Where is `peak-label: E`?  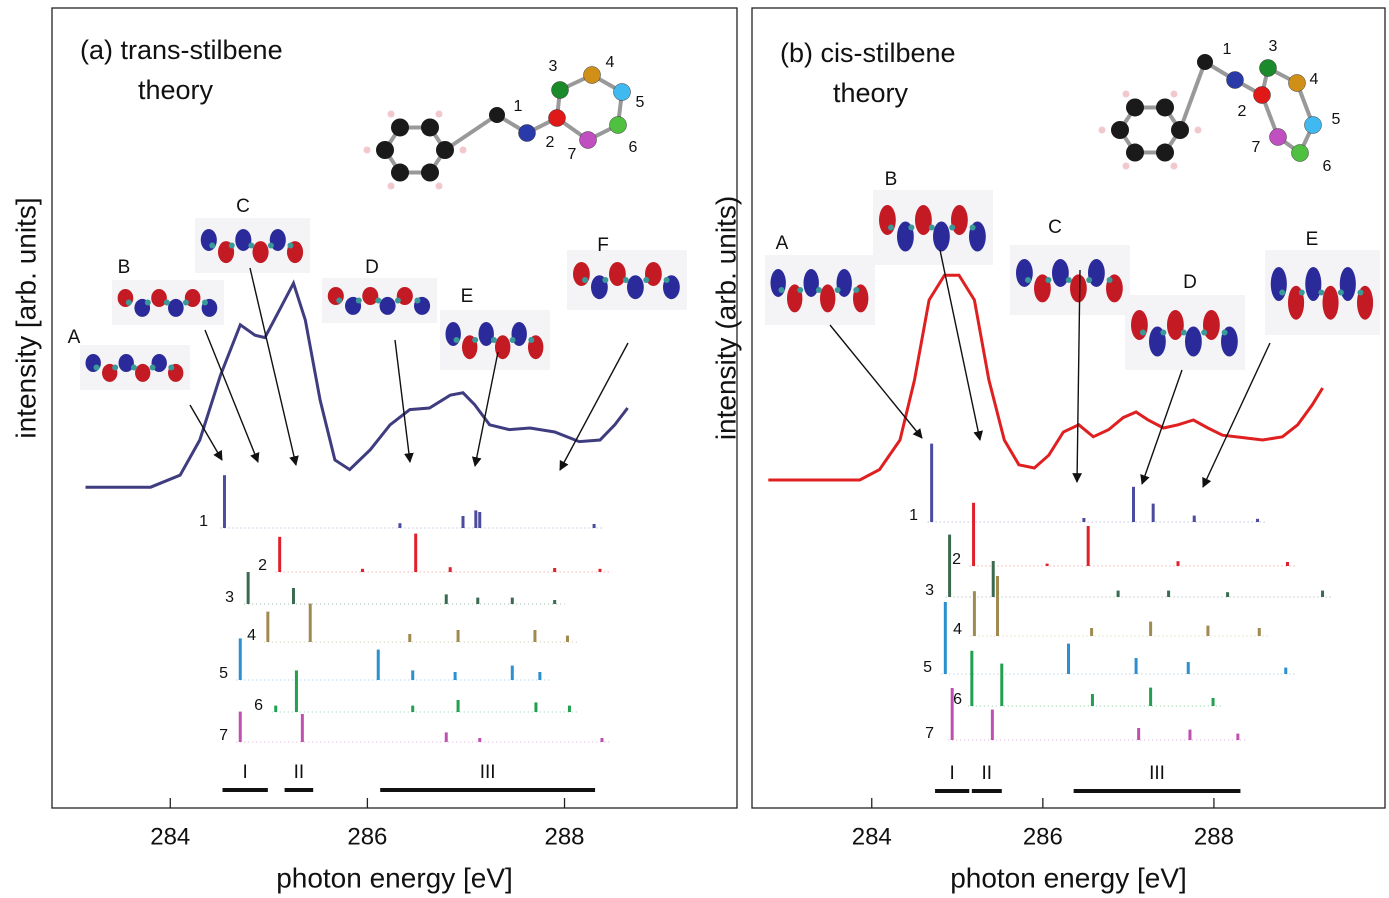
peak-label: E is located at coordinates (1312, 239).